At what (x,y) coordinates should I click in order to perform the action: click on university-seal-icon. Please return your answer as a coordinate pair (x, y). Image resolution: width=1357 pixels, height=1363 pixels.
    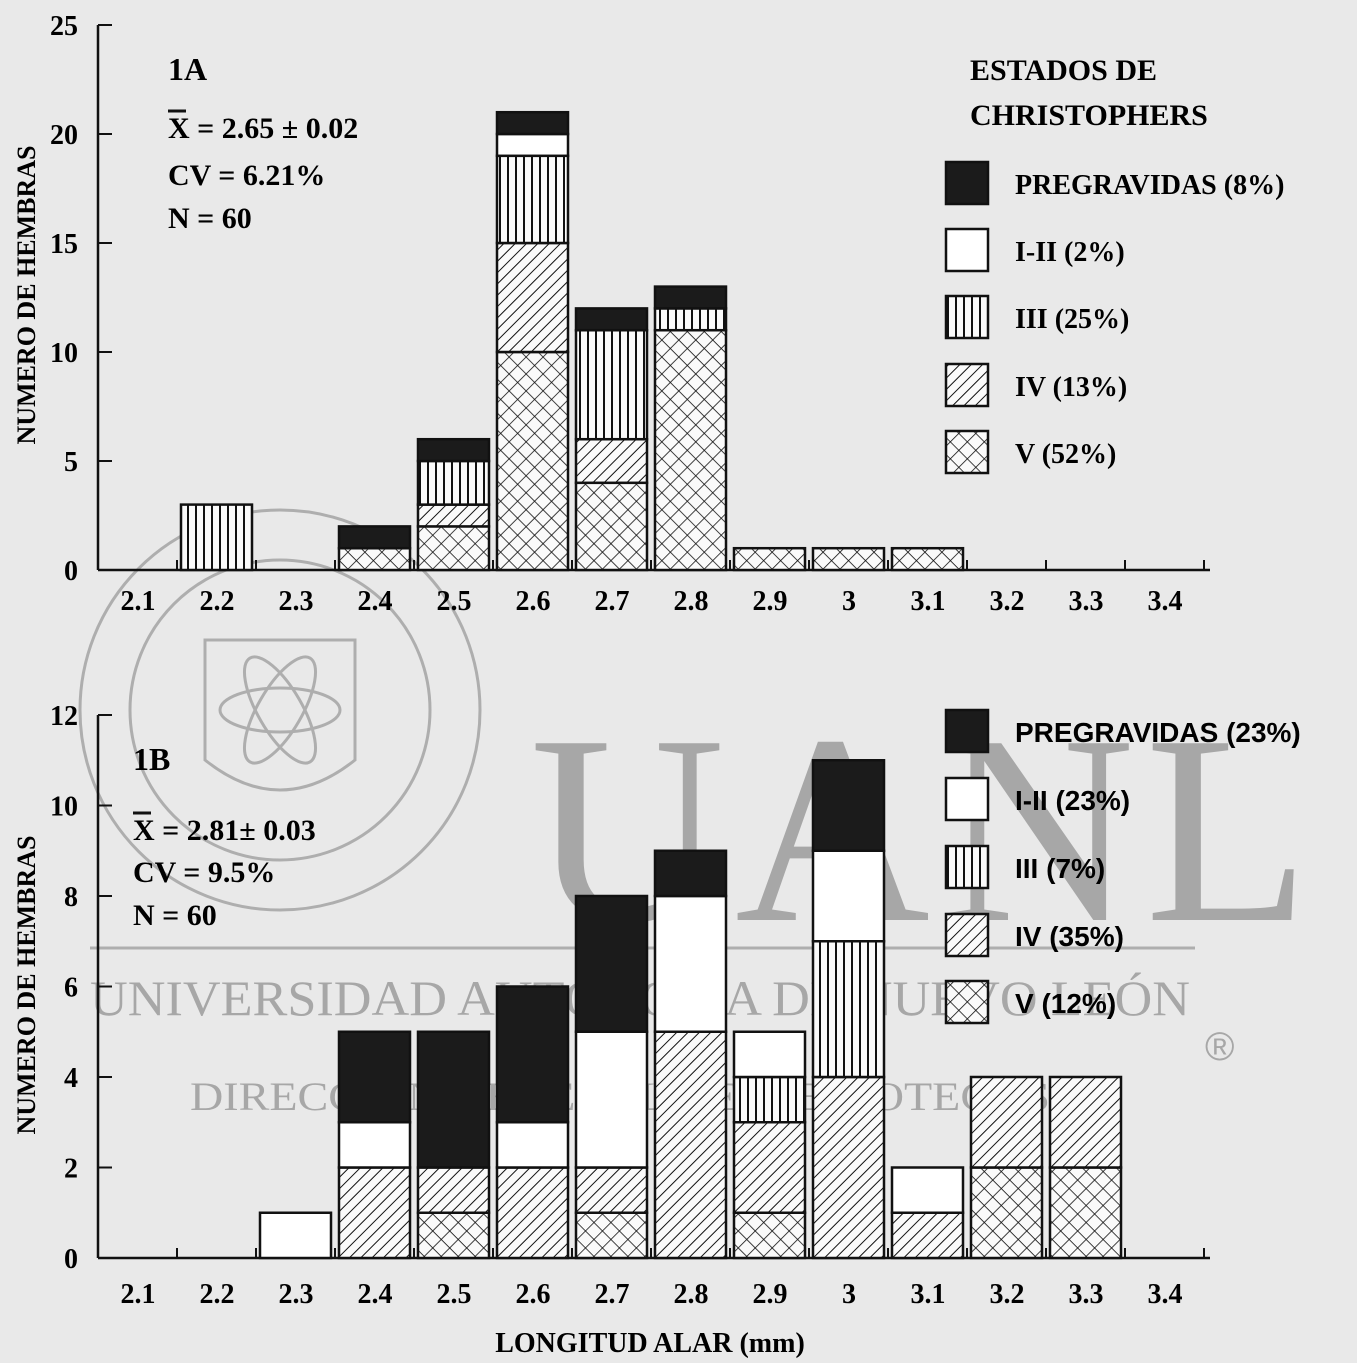
    Looking at the image, I should click on (280, 710).